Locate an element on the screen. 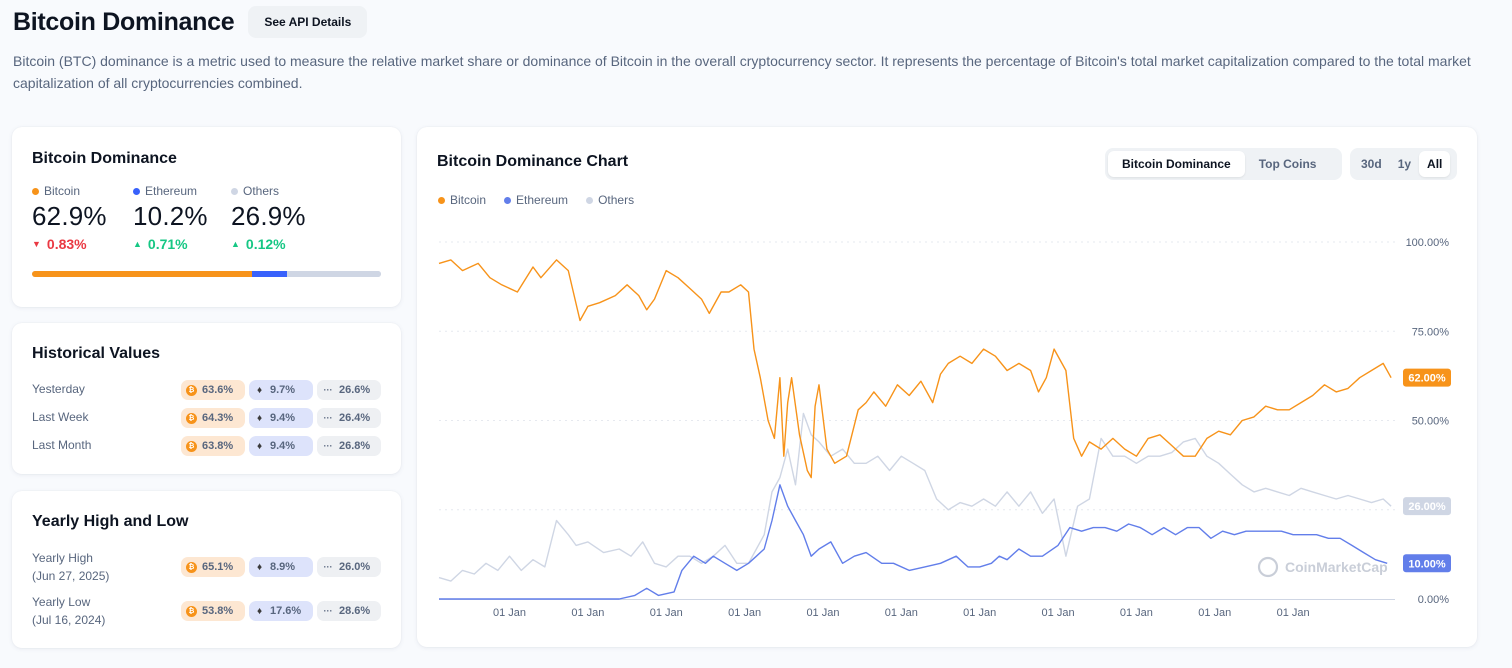 The height and width of the screenshot is (668, 1512). chart-range-toggle: 30d 1y All is located at coordinates (1403, 164).